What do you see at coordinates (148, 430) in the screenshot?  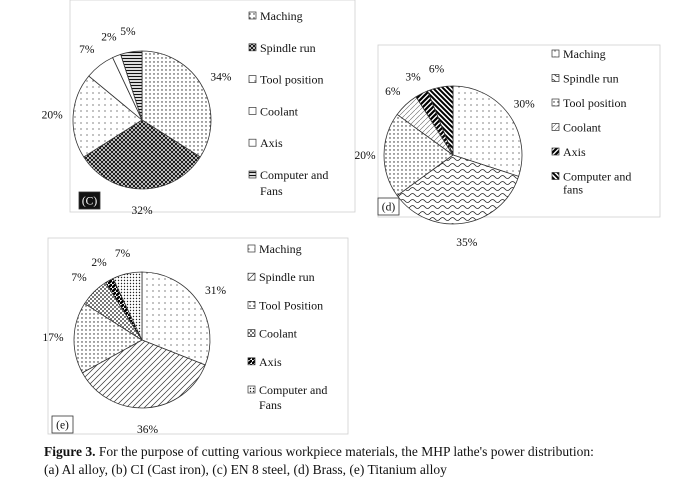 I see `slice-data-label: 36%` at bounding box center [148, 430].